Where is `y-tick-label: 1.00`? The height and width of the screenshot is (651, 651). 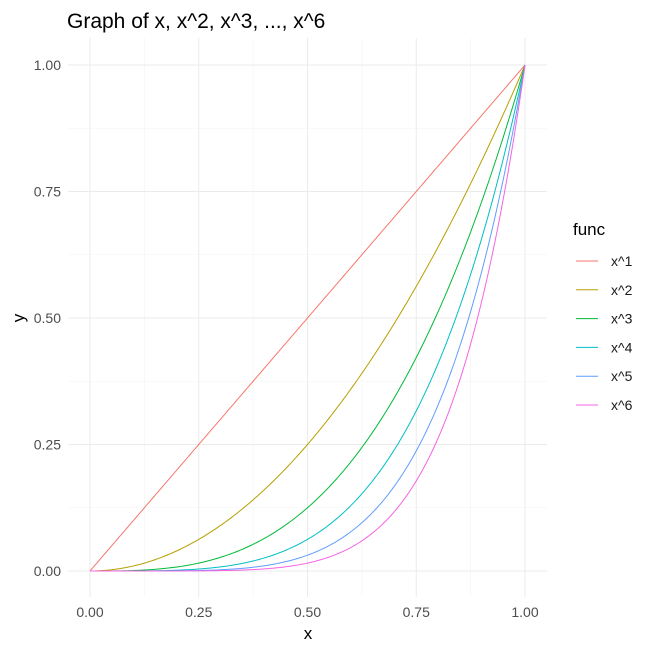 y-tick-label: 1.00 is located at coordinates (47, 65).